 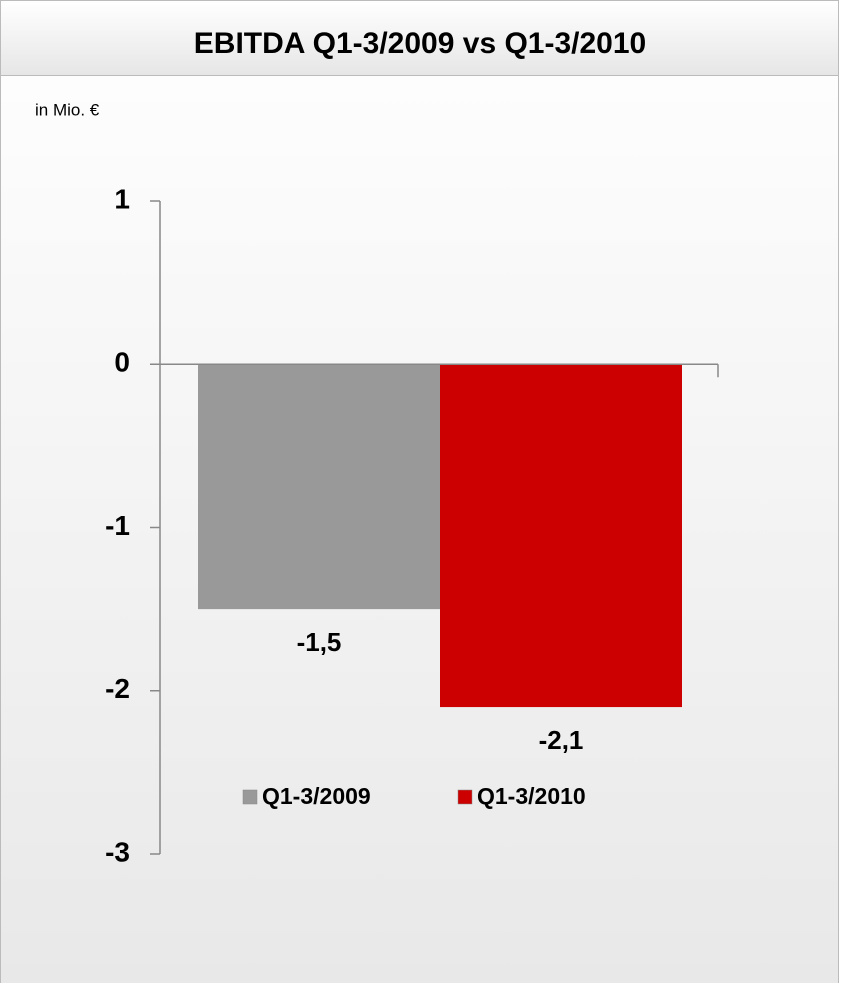 I want to click on y-tick-label: -1, so click(x=117, y=525).